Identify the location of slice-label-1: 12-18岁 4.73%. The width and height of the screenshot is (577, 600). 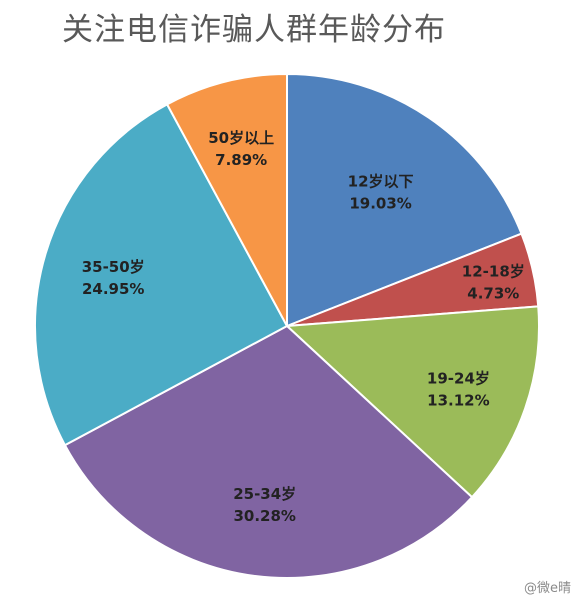
(493, 283).